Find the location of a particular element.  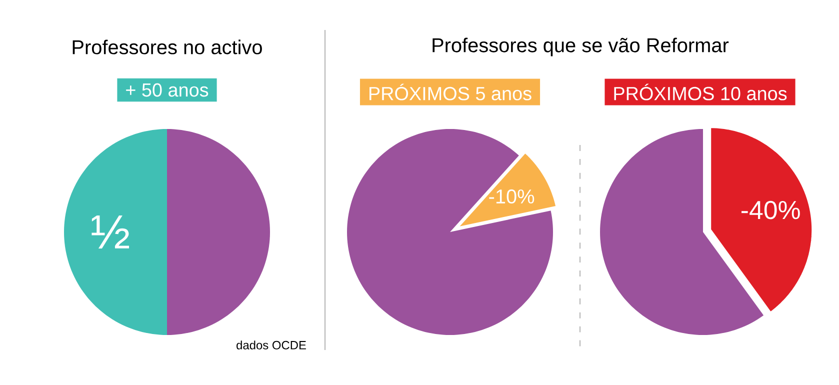

chart-subtitle: + 50 anos is located at coordinates (167, 90).